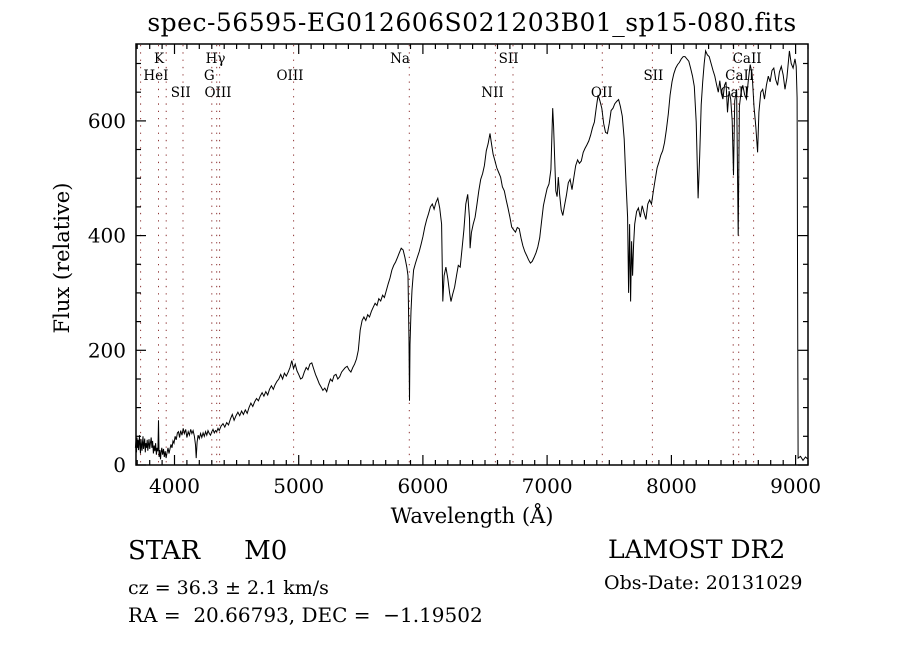  I want to click on line-label-hei: HeI, so click(155, 76).